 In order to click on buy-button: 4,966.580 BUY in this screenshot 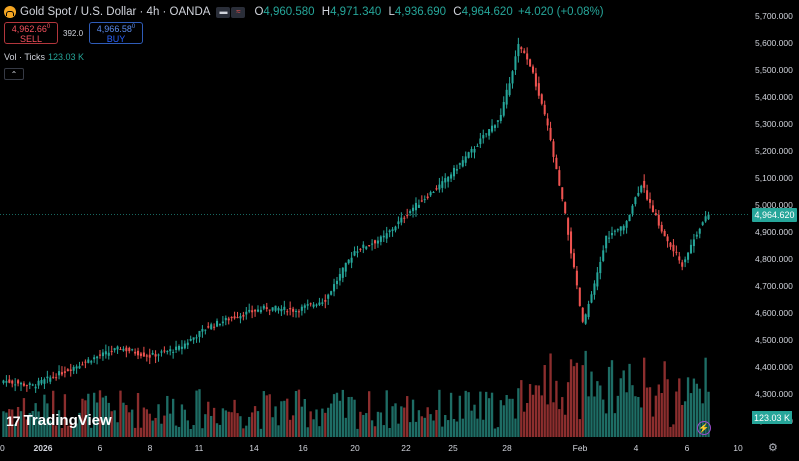, I will do `click(116, 33)`.